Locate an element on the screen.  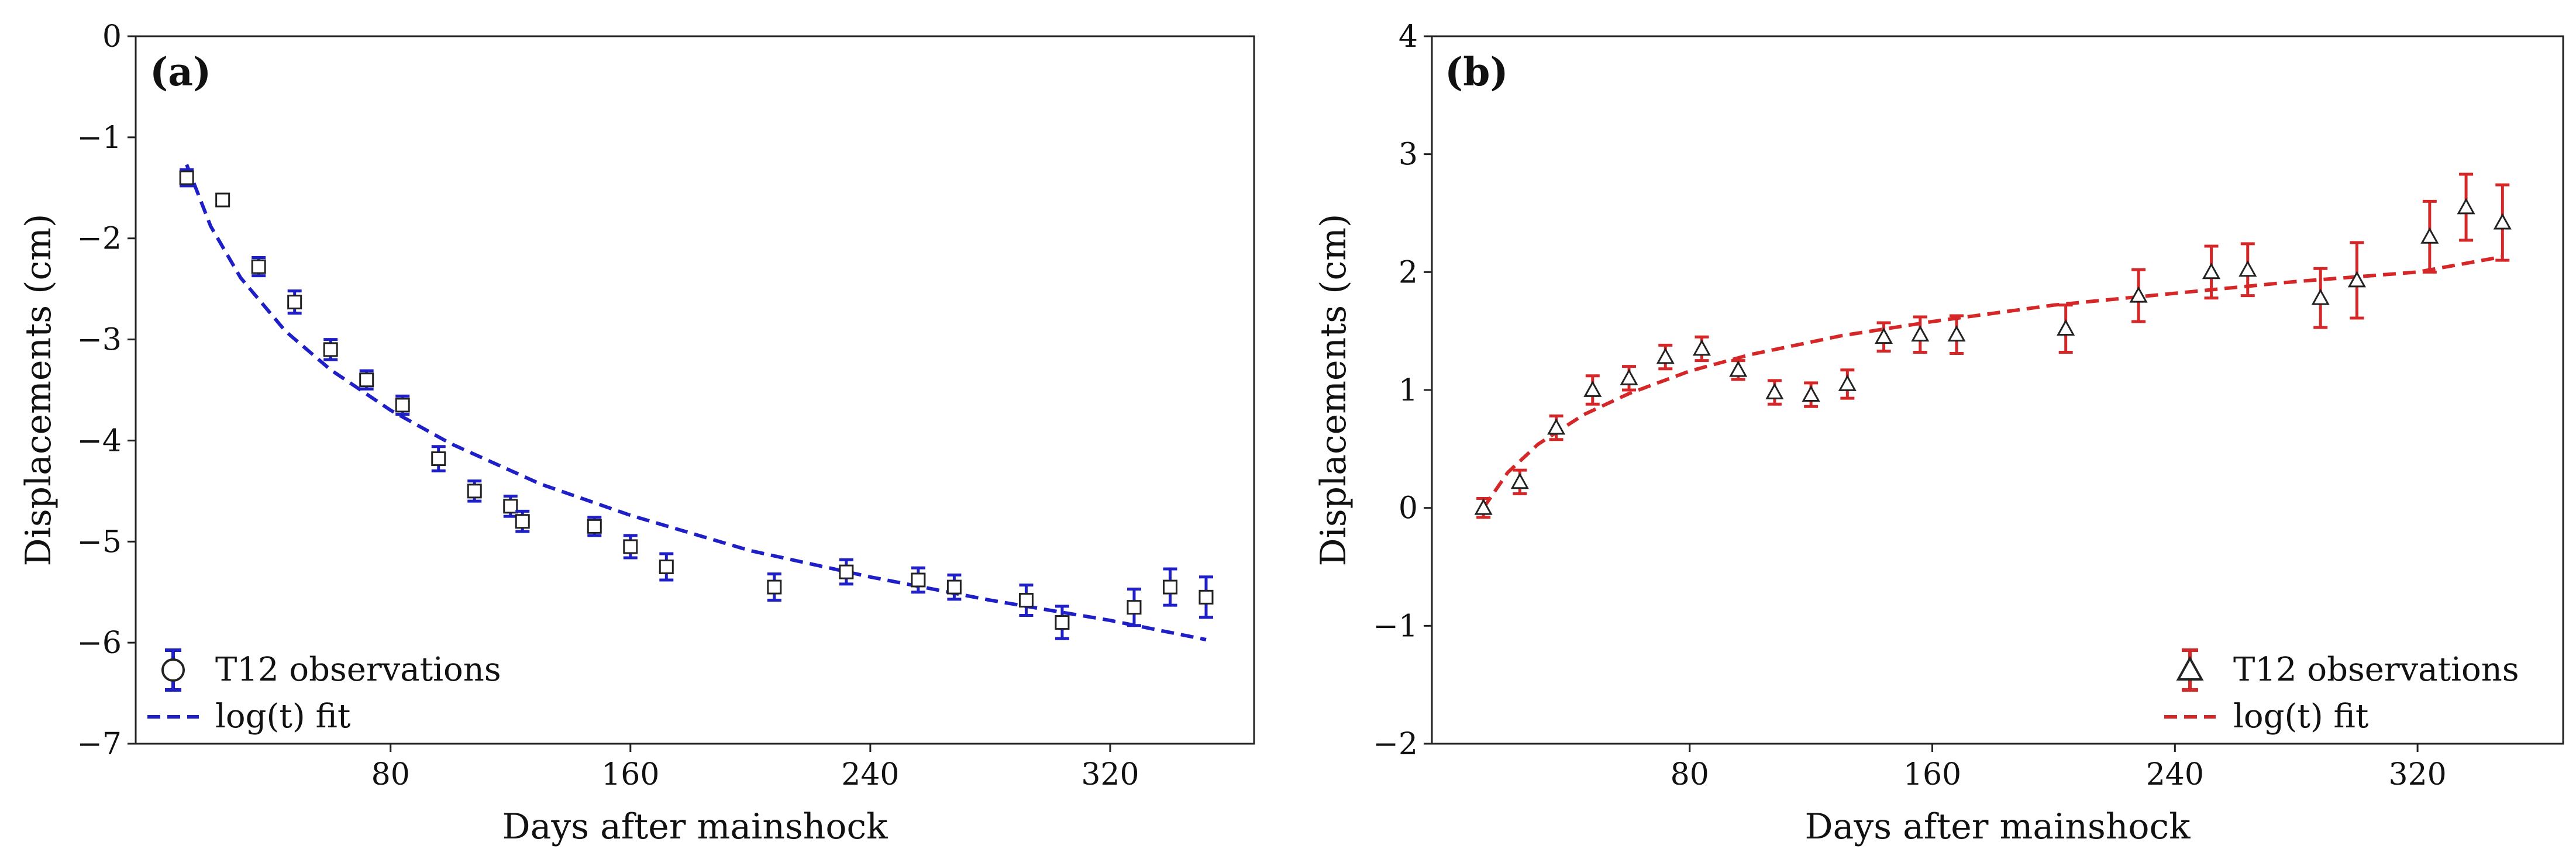
panel-b-y-axis-label: Displacements (cm) is located at coordinates (1333, 390).